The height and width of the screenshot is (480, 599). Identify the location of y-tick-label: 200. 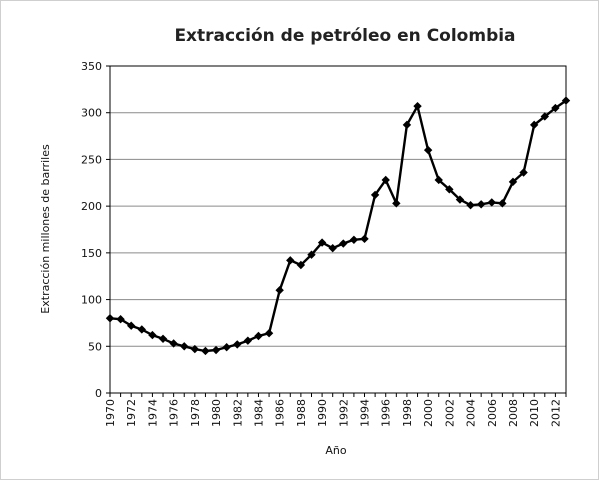
(91, 206).